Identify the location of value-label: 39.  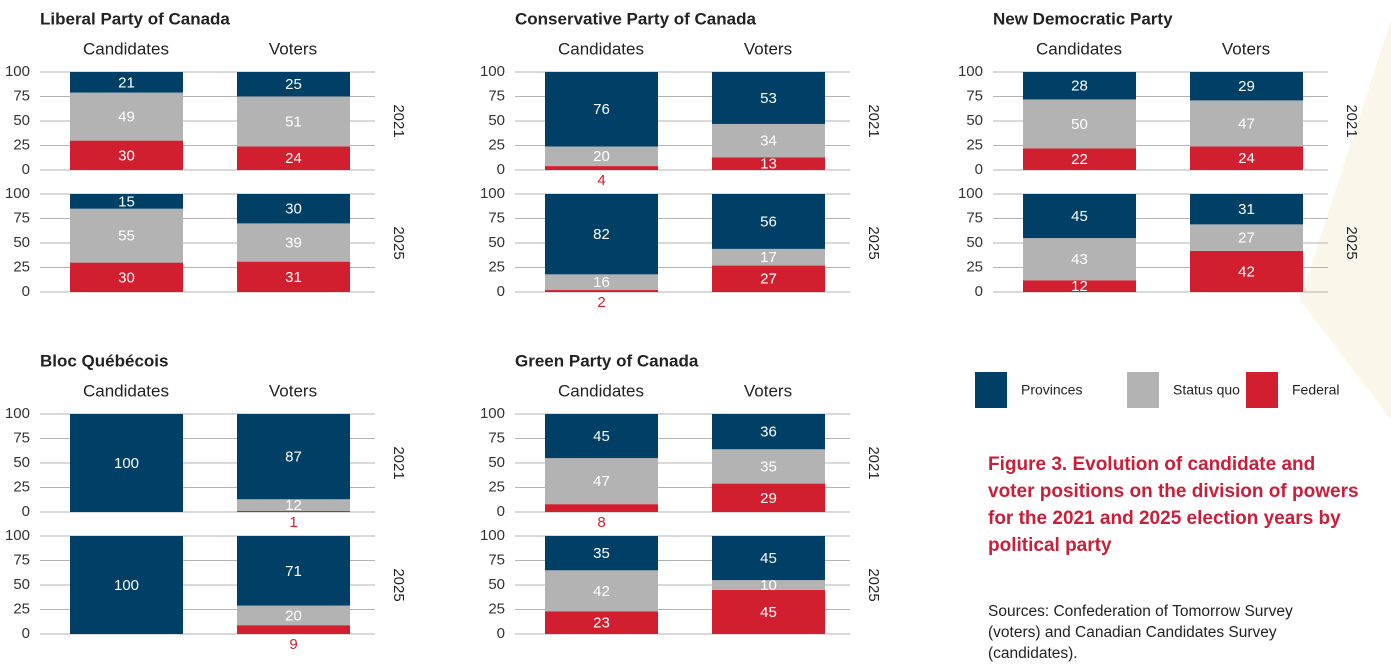
(293, 242).